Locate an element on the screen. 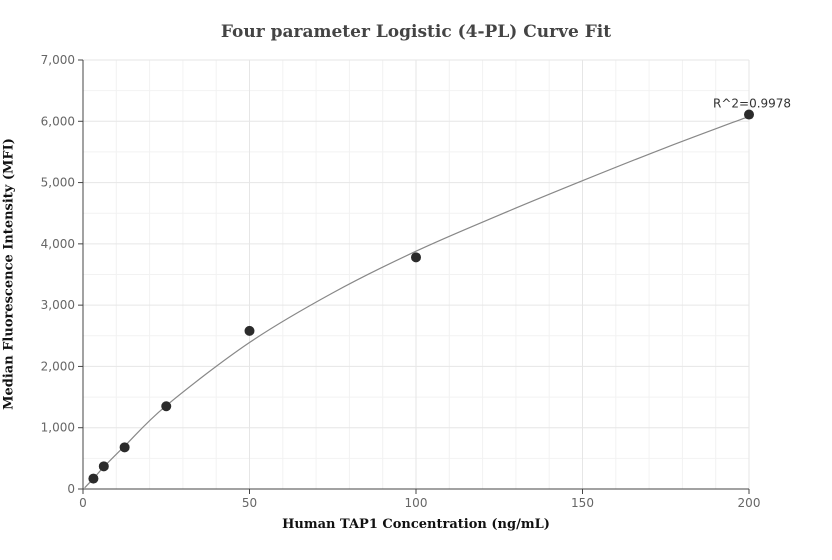 The height and width of the screenshot is (560, 832). x-axis-label: Human TAP1 Concentration (ng/mL) is located at coordinates (416, 524).